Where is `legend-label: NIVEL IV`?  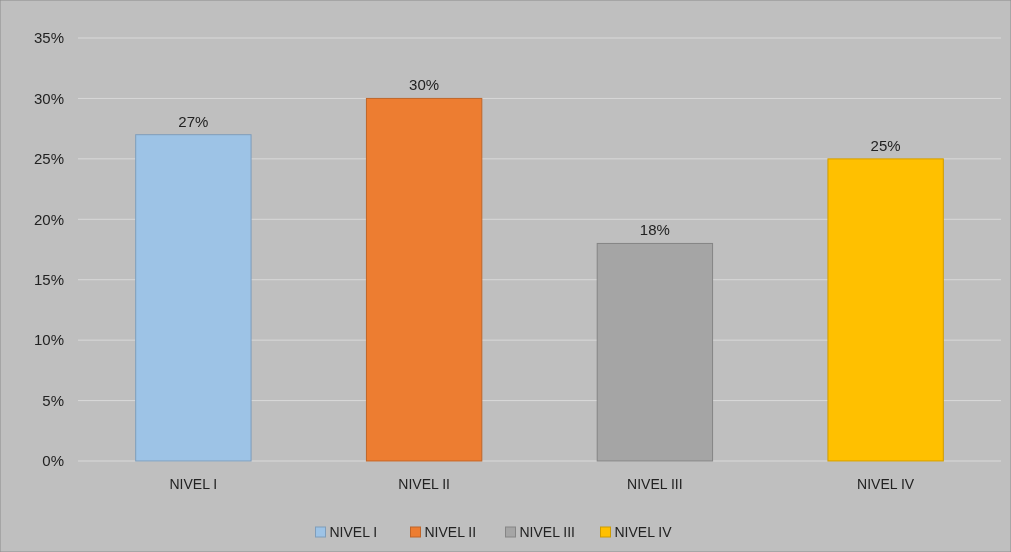 legend-label: NIVEL IV is located at coordinates (643, 531).